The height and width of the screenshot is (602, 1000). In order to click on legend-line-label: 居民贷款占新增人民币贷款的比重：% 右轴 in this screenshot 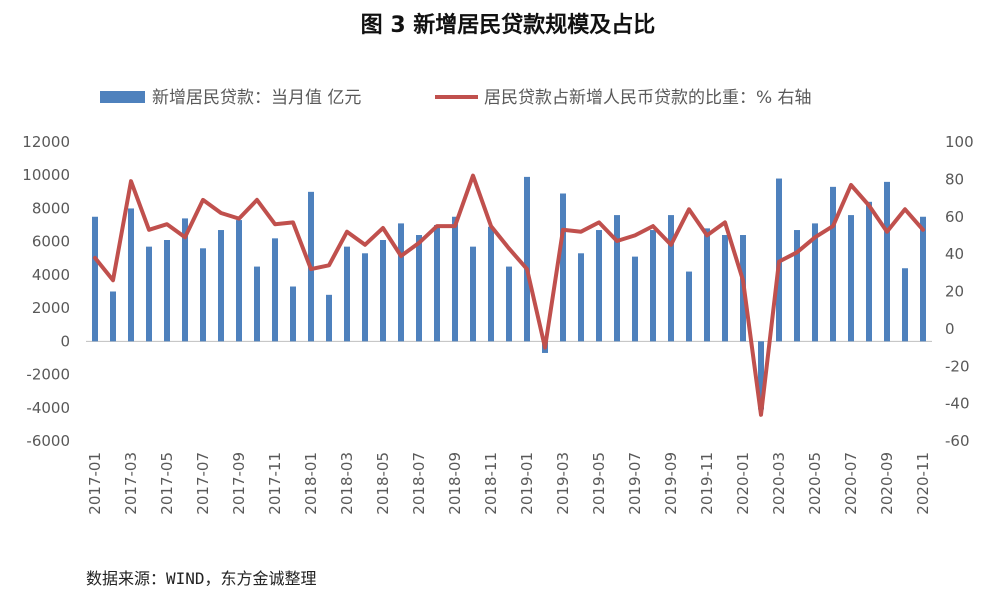, I will do `click(648, 98)`.